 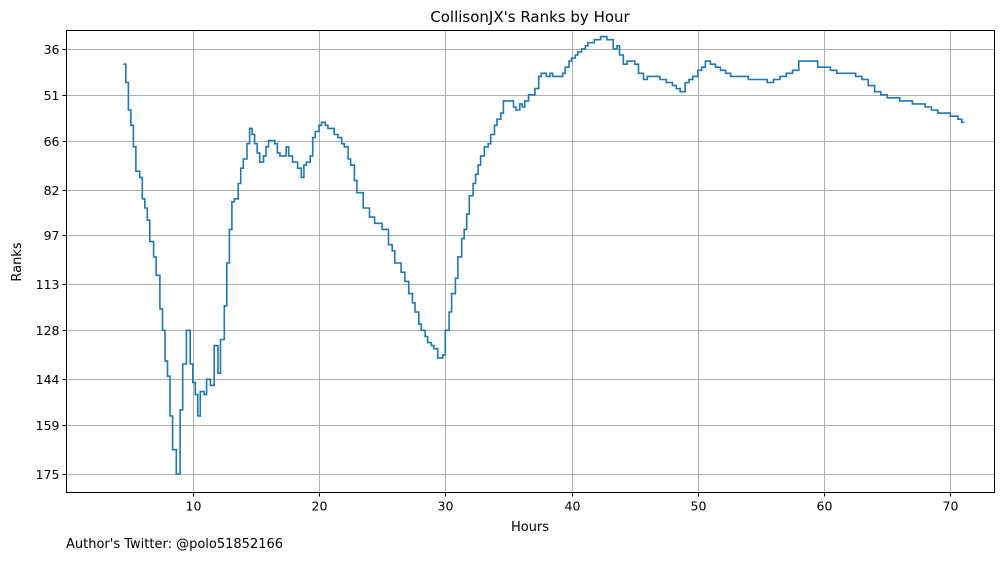 What do you see at coordinates (825, 506) in the screenshot?
I see `x-tick-label: 60` at bounding box center [825, 506].